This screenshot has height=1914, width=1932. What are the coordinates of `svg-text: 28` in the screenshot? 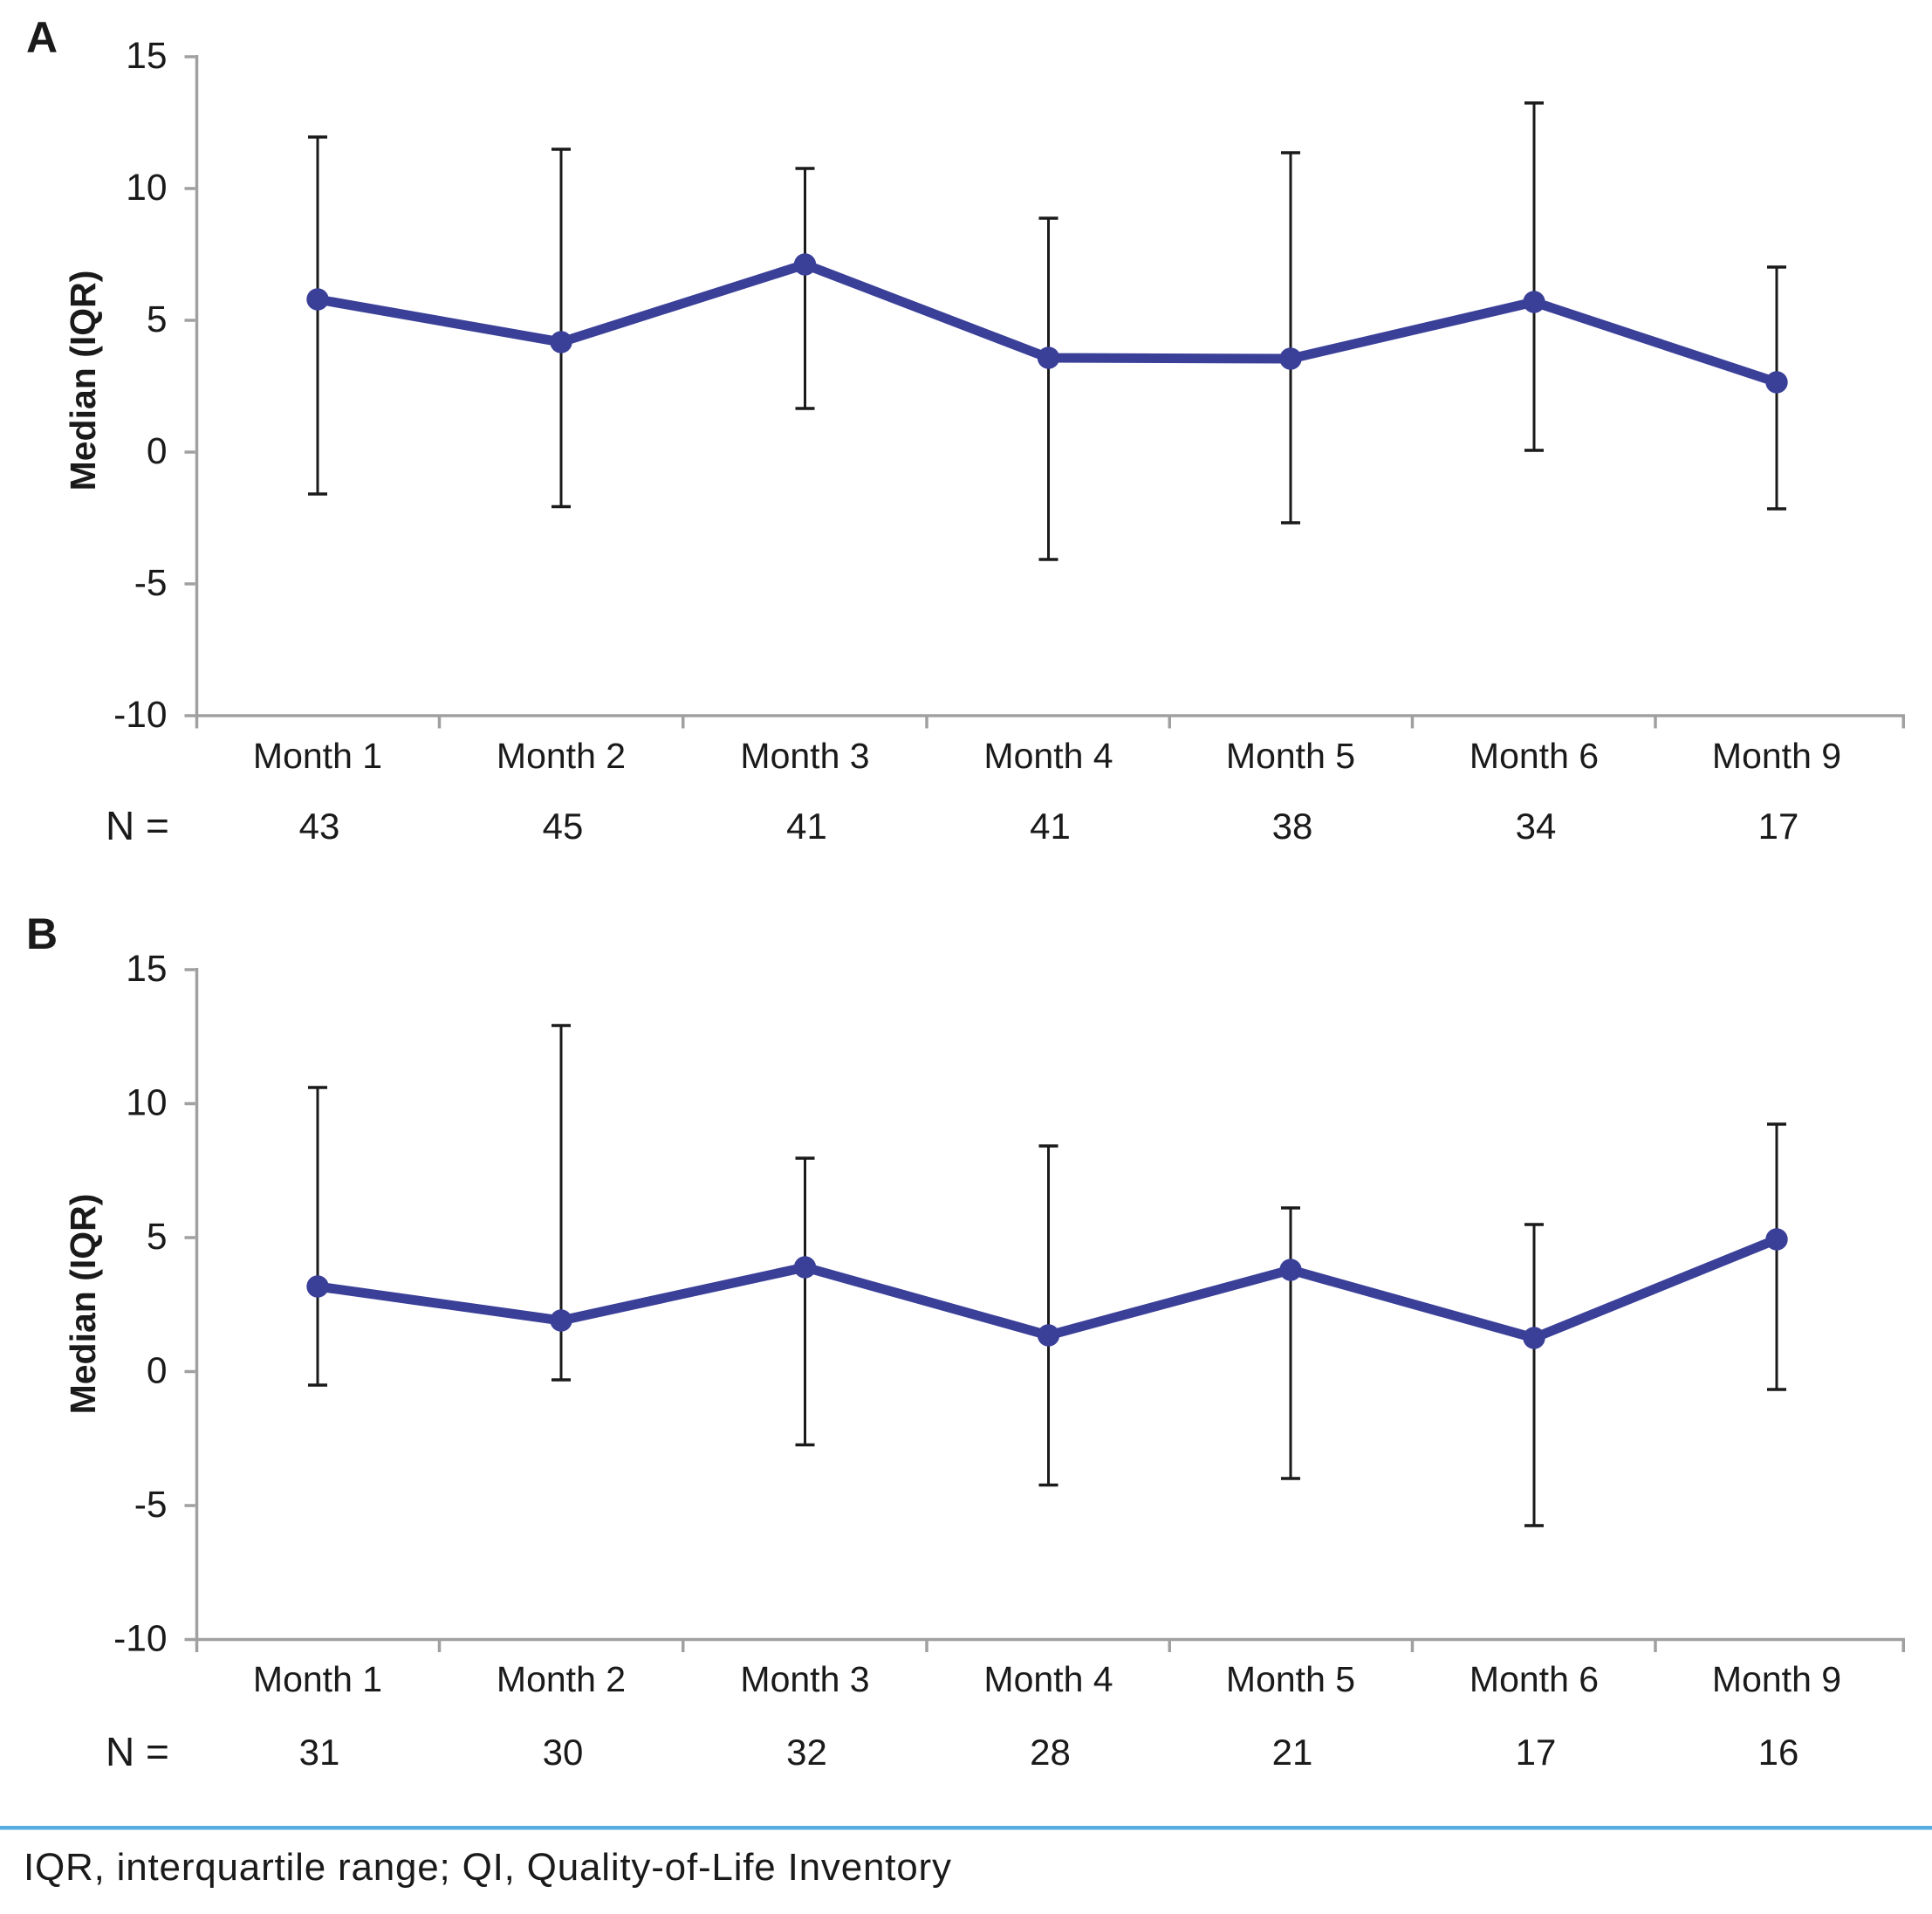 It's located at (1050, 1752).